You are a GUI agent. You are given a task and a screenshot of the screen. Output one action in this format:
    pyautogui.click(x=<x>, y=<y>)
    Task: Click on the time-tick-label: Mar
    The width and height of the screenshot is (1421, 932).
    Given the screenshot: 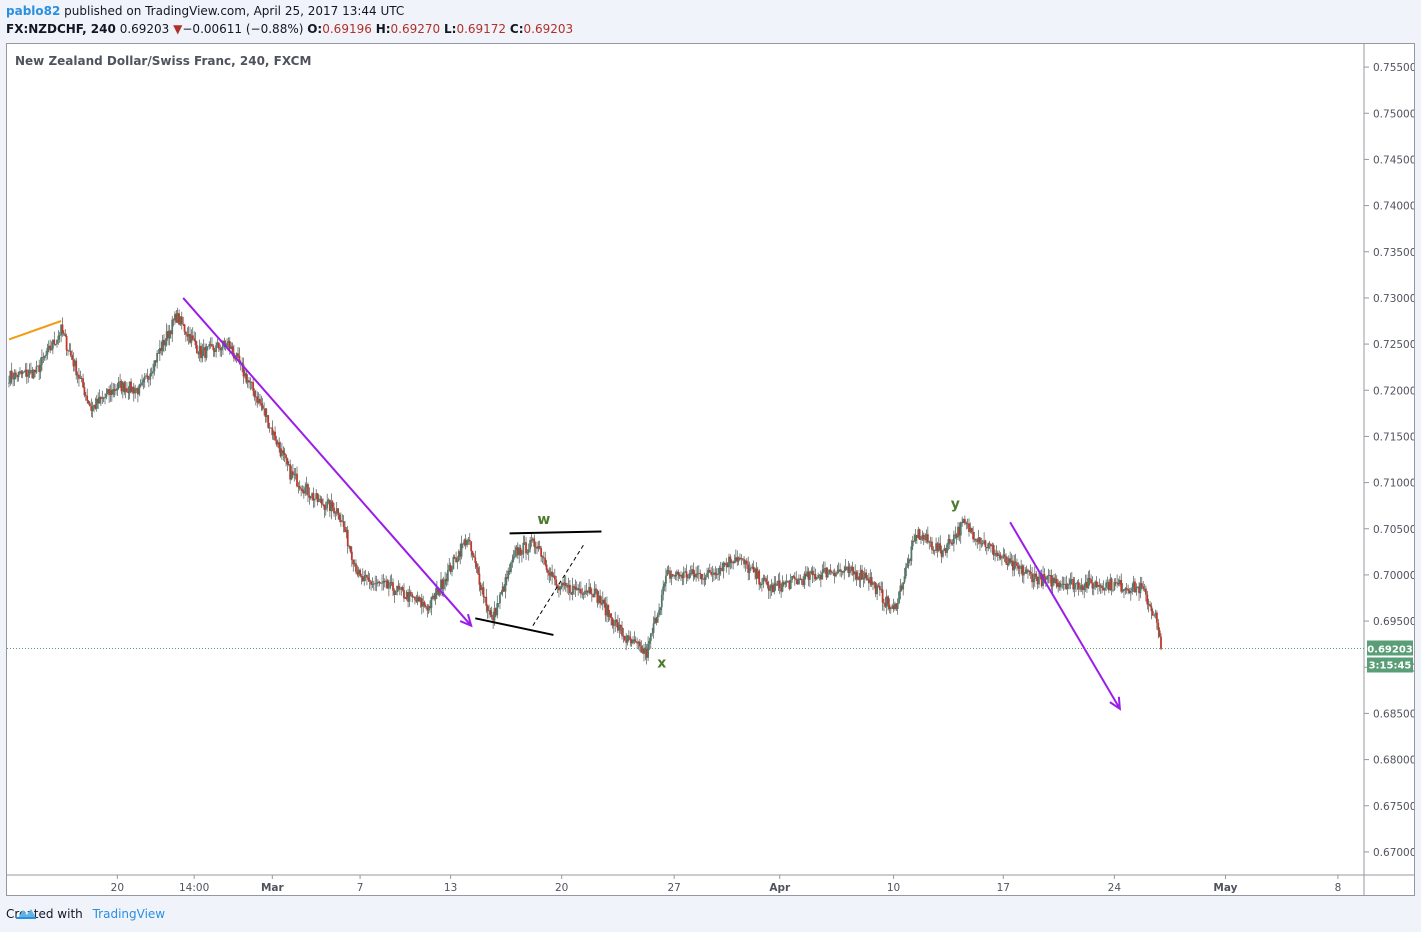 What is the action you would take?
    pyautogui.click(x=273, y=888)
    